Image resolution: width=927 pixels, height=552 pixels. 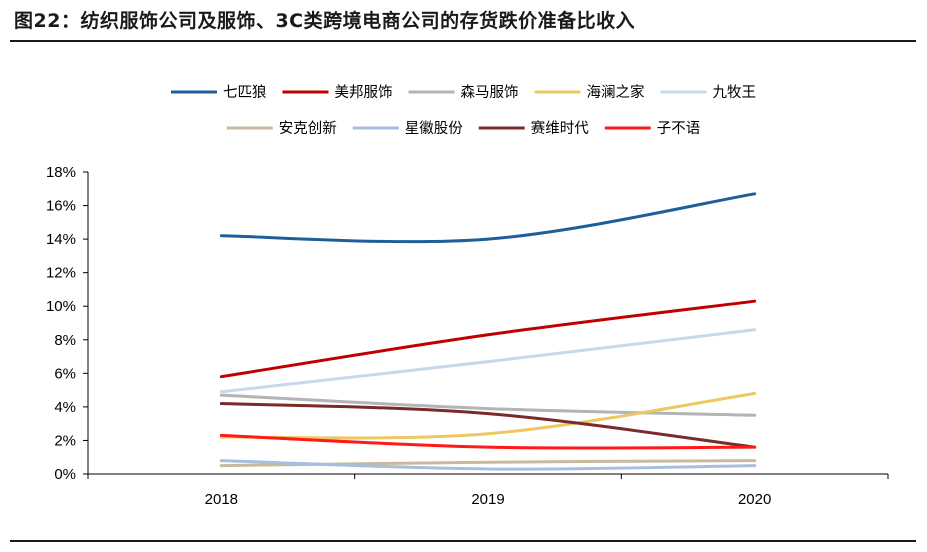 What do you see at coordinates (463, 41) in the screenshot?
I see `title-underline` at bounding box center [463, 41].